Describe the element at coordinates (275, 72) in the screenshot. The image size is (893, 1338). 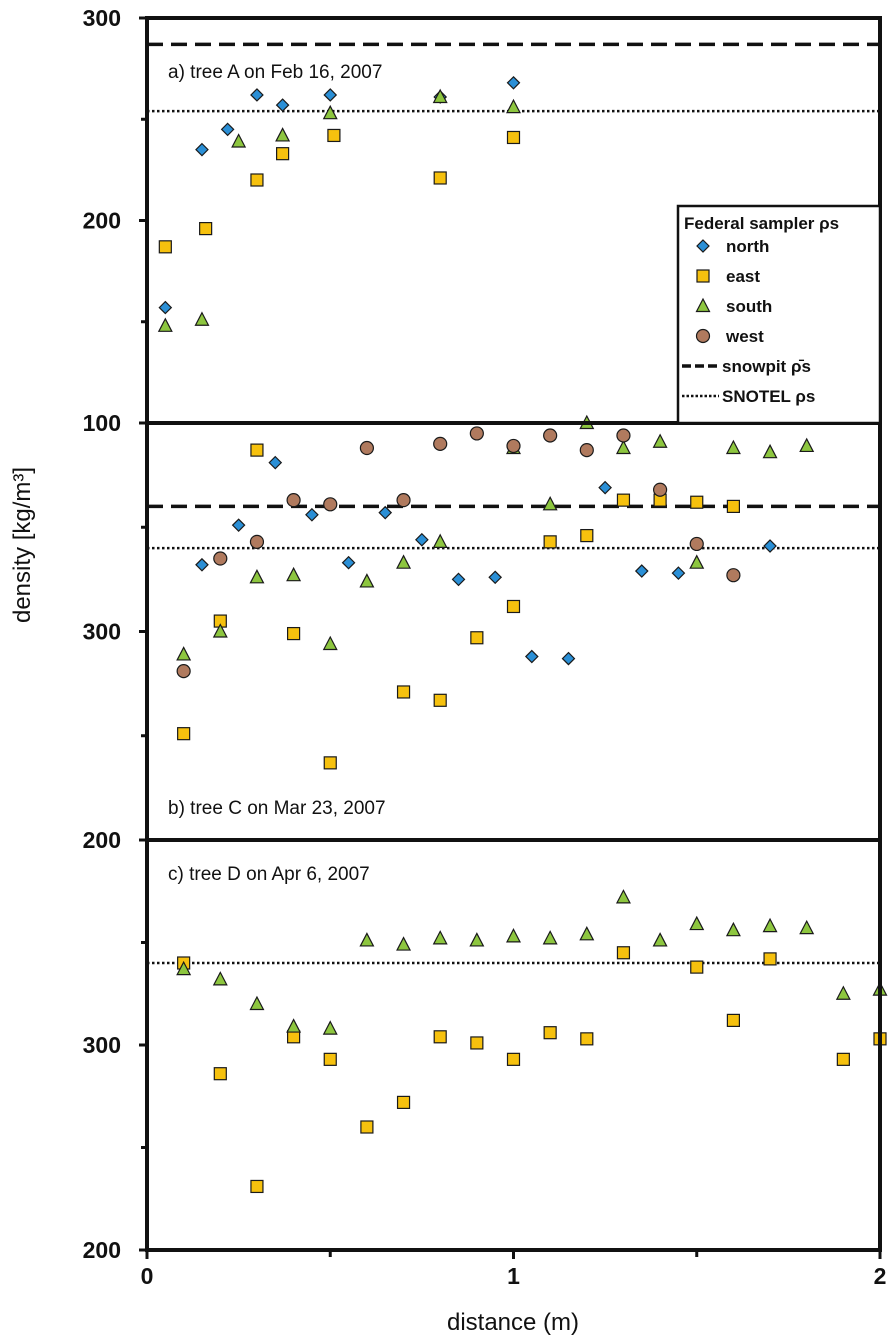
I see `panel-label-a: a) tree A on Feb 16, 2007` at that location.